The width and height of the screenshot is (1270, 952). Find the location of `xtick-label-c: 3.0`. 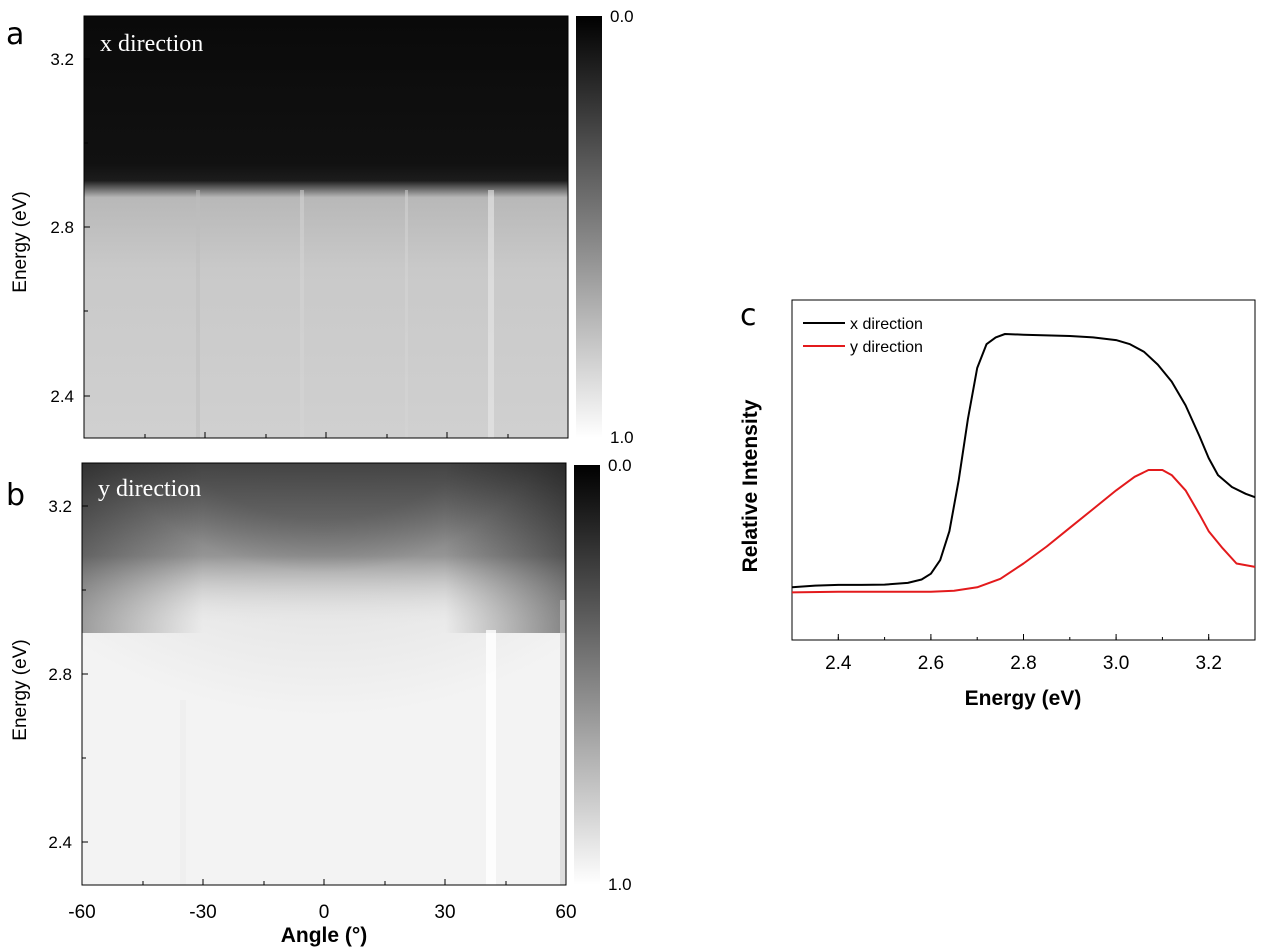

xtick-label-c: 3.0 is located at coordinates (1116, 663).